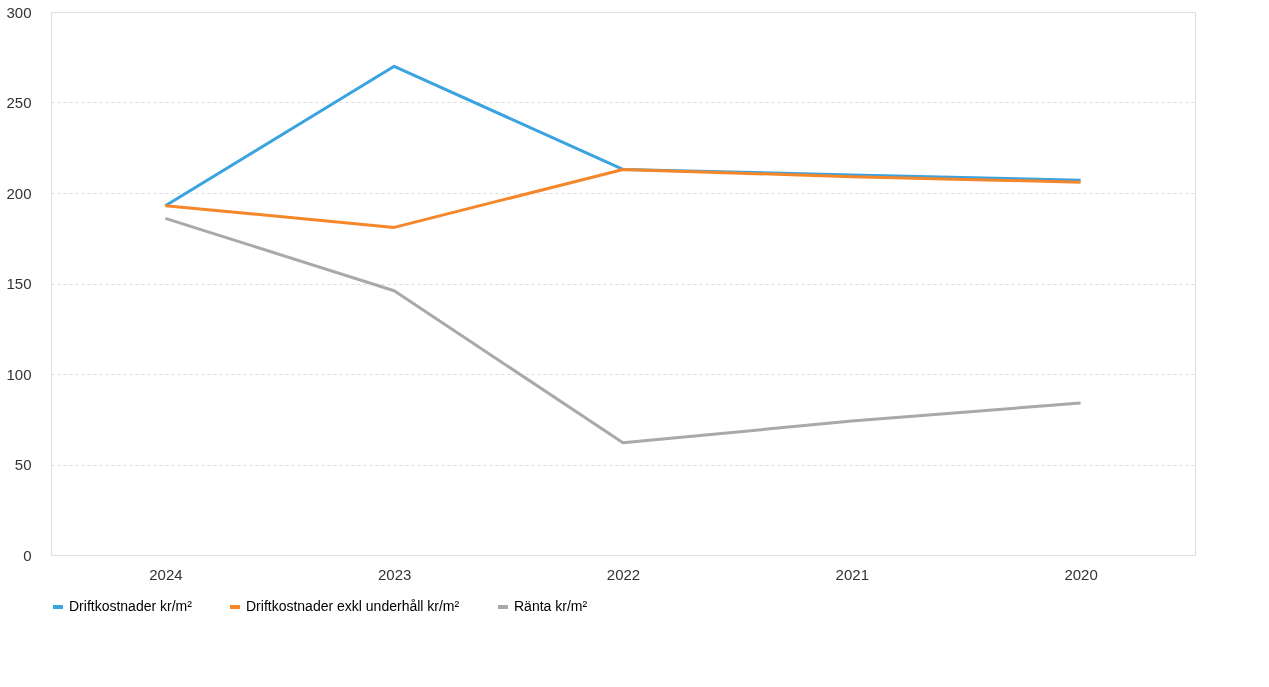  What do you see at coordinates (19, 283) in the screenshot?
I see `y-tick-label: 150` at bounding box center [19, 283].